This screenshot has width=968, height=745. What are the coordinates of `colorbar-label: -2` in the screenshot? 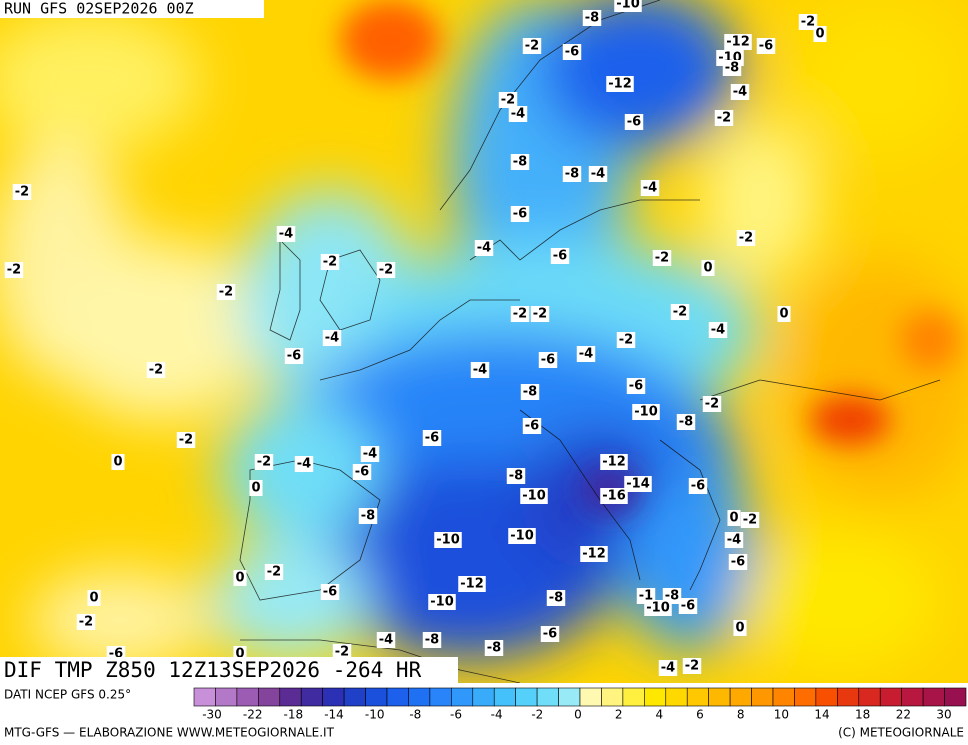 It's located at (537, 715).